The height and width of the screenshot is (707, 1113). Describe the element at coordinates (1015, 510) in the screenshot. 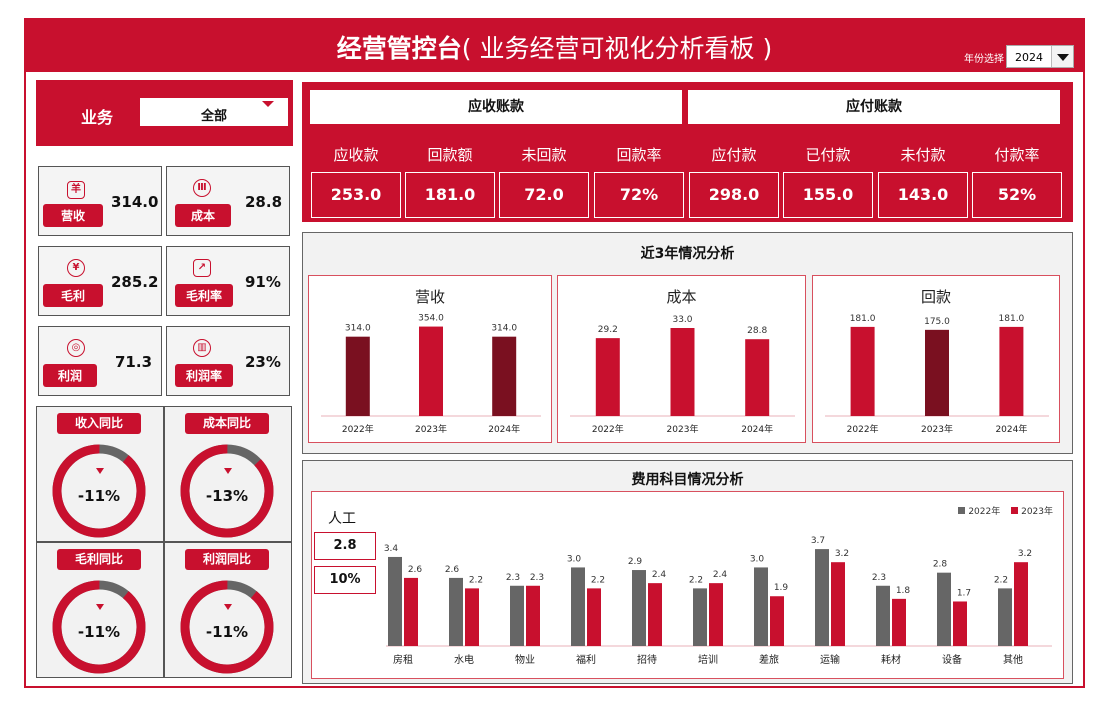

I see `legend-swatch-2023` at that location.